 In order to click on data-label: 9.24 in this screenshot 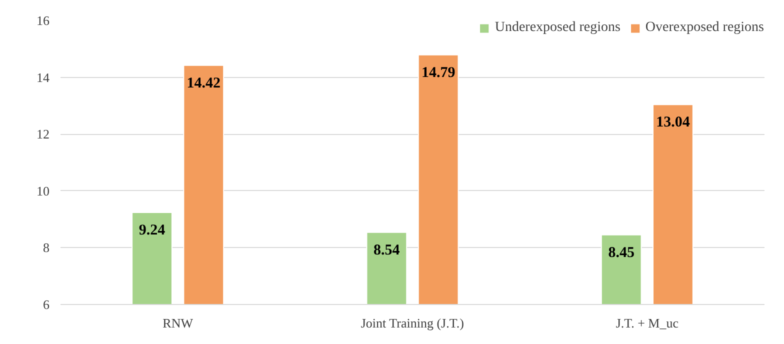, I will do `click(152, 230)`.